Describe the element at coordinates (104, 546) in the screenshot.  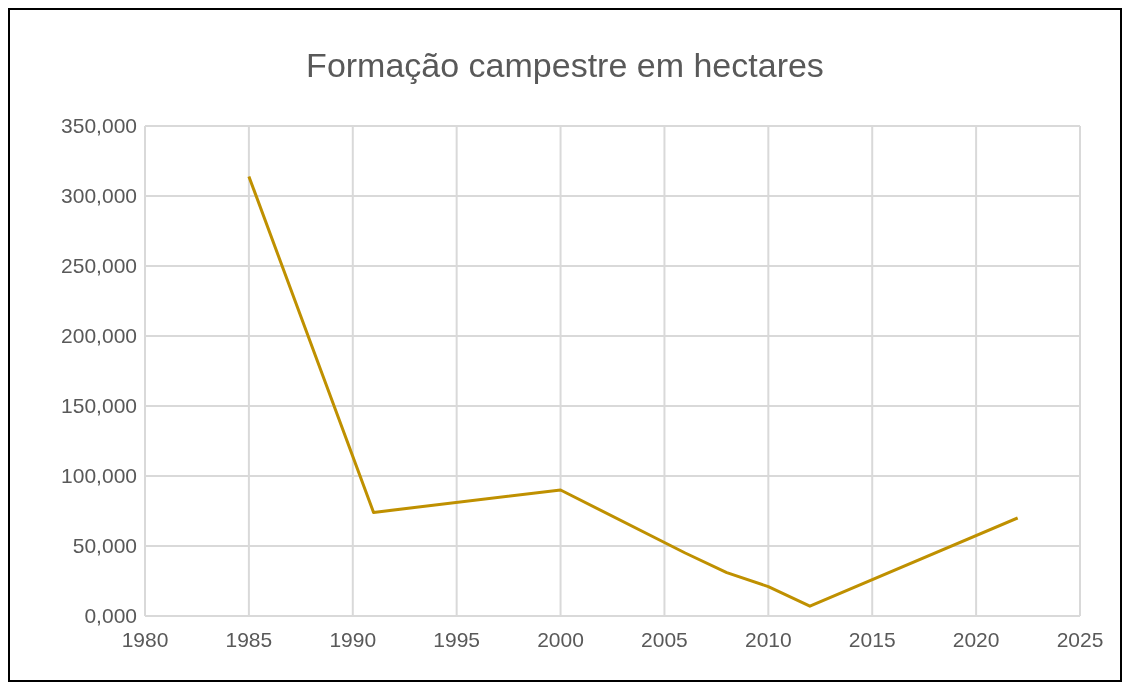
I see `y-tick-label: 50,000` at that location.